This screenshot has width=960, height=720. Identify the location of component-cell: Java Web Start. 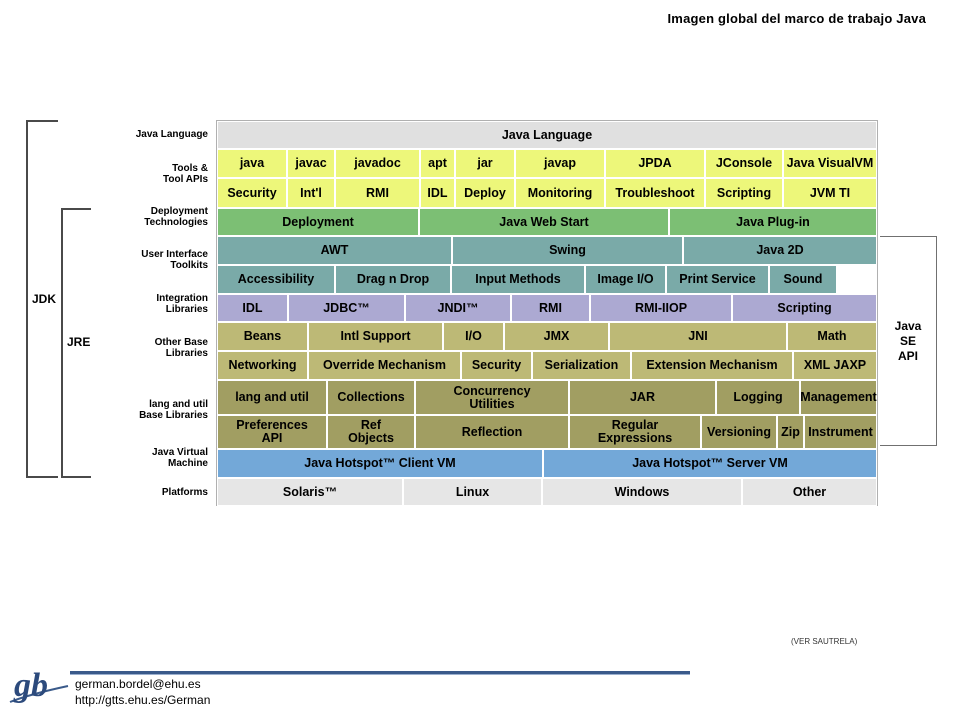
(544, 222).